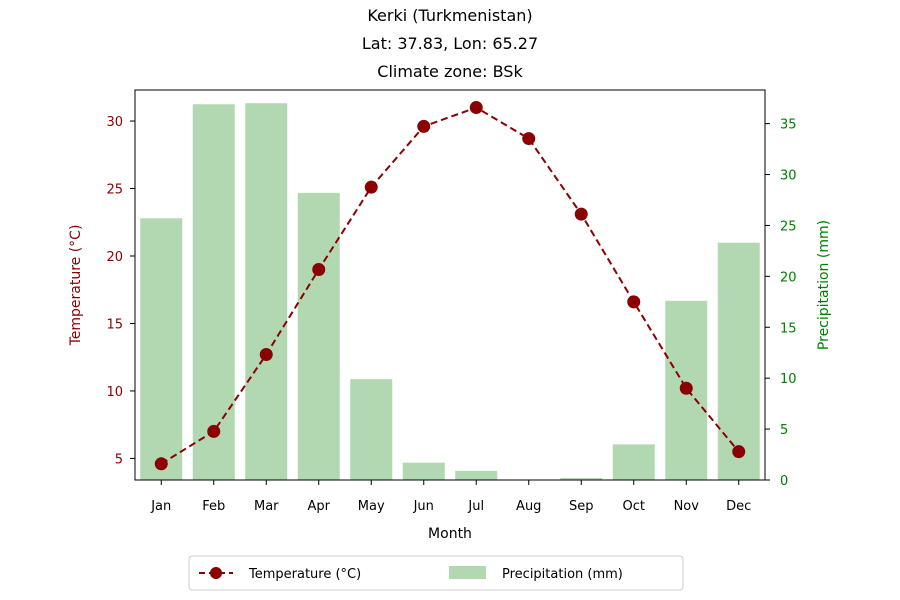 The height and width of the screenshot is (600, 900). What do you see at coordinates (161, 349) in the screenshot?
I see `precipitation-bar-jan` at bounding box center [161, 349].